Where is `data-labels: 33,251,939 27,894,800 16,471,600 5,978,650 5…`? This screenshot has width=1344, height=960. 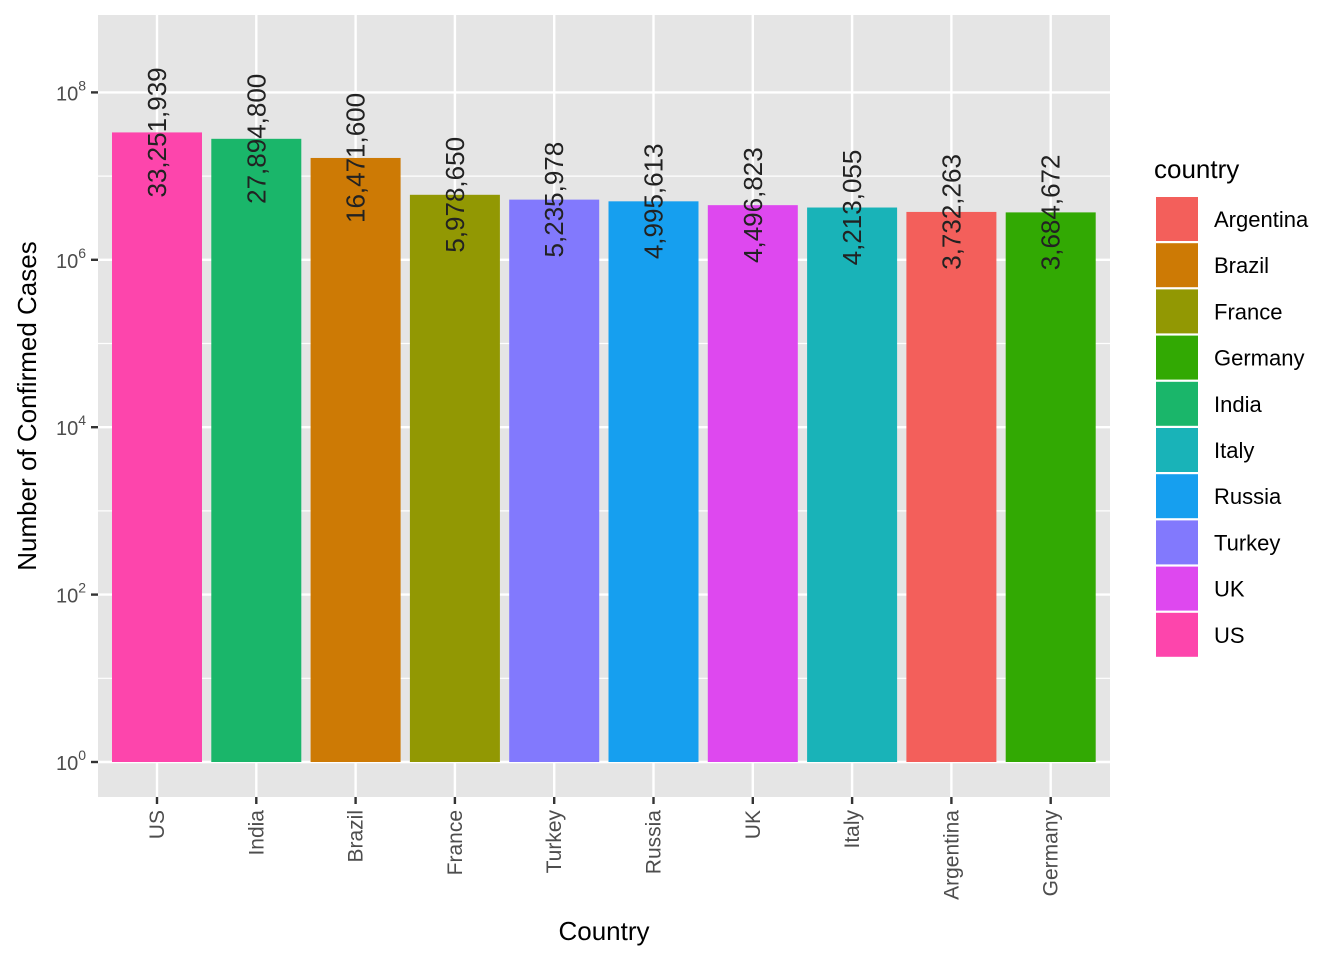 data-labels: 33,251,939 27,894,800 16,471,600 5,978,650 5… is located at coordinates (604, 168).